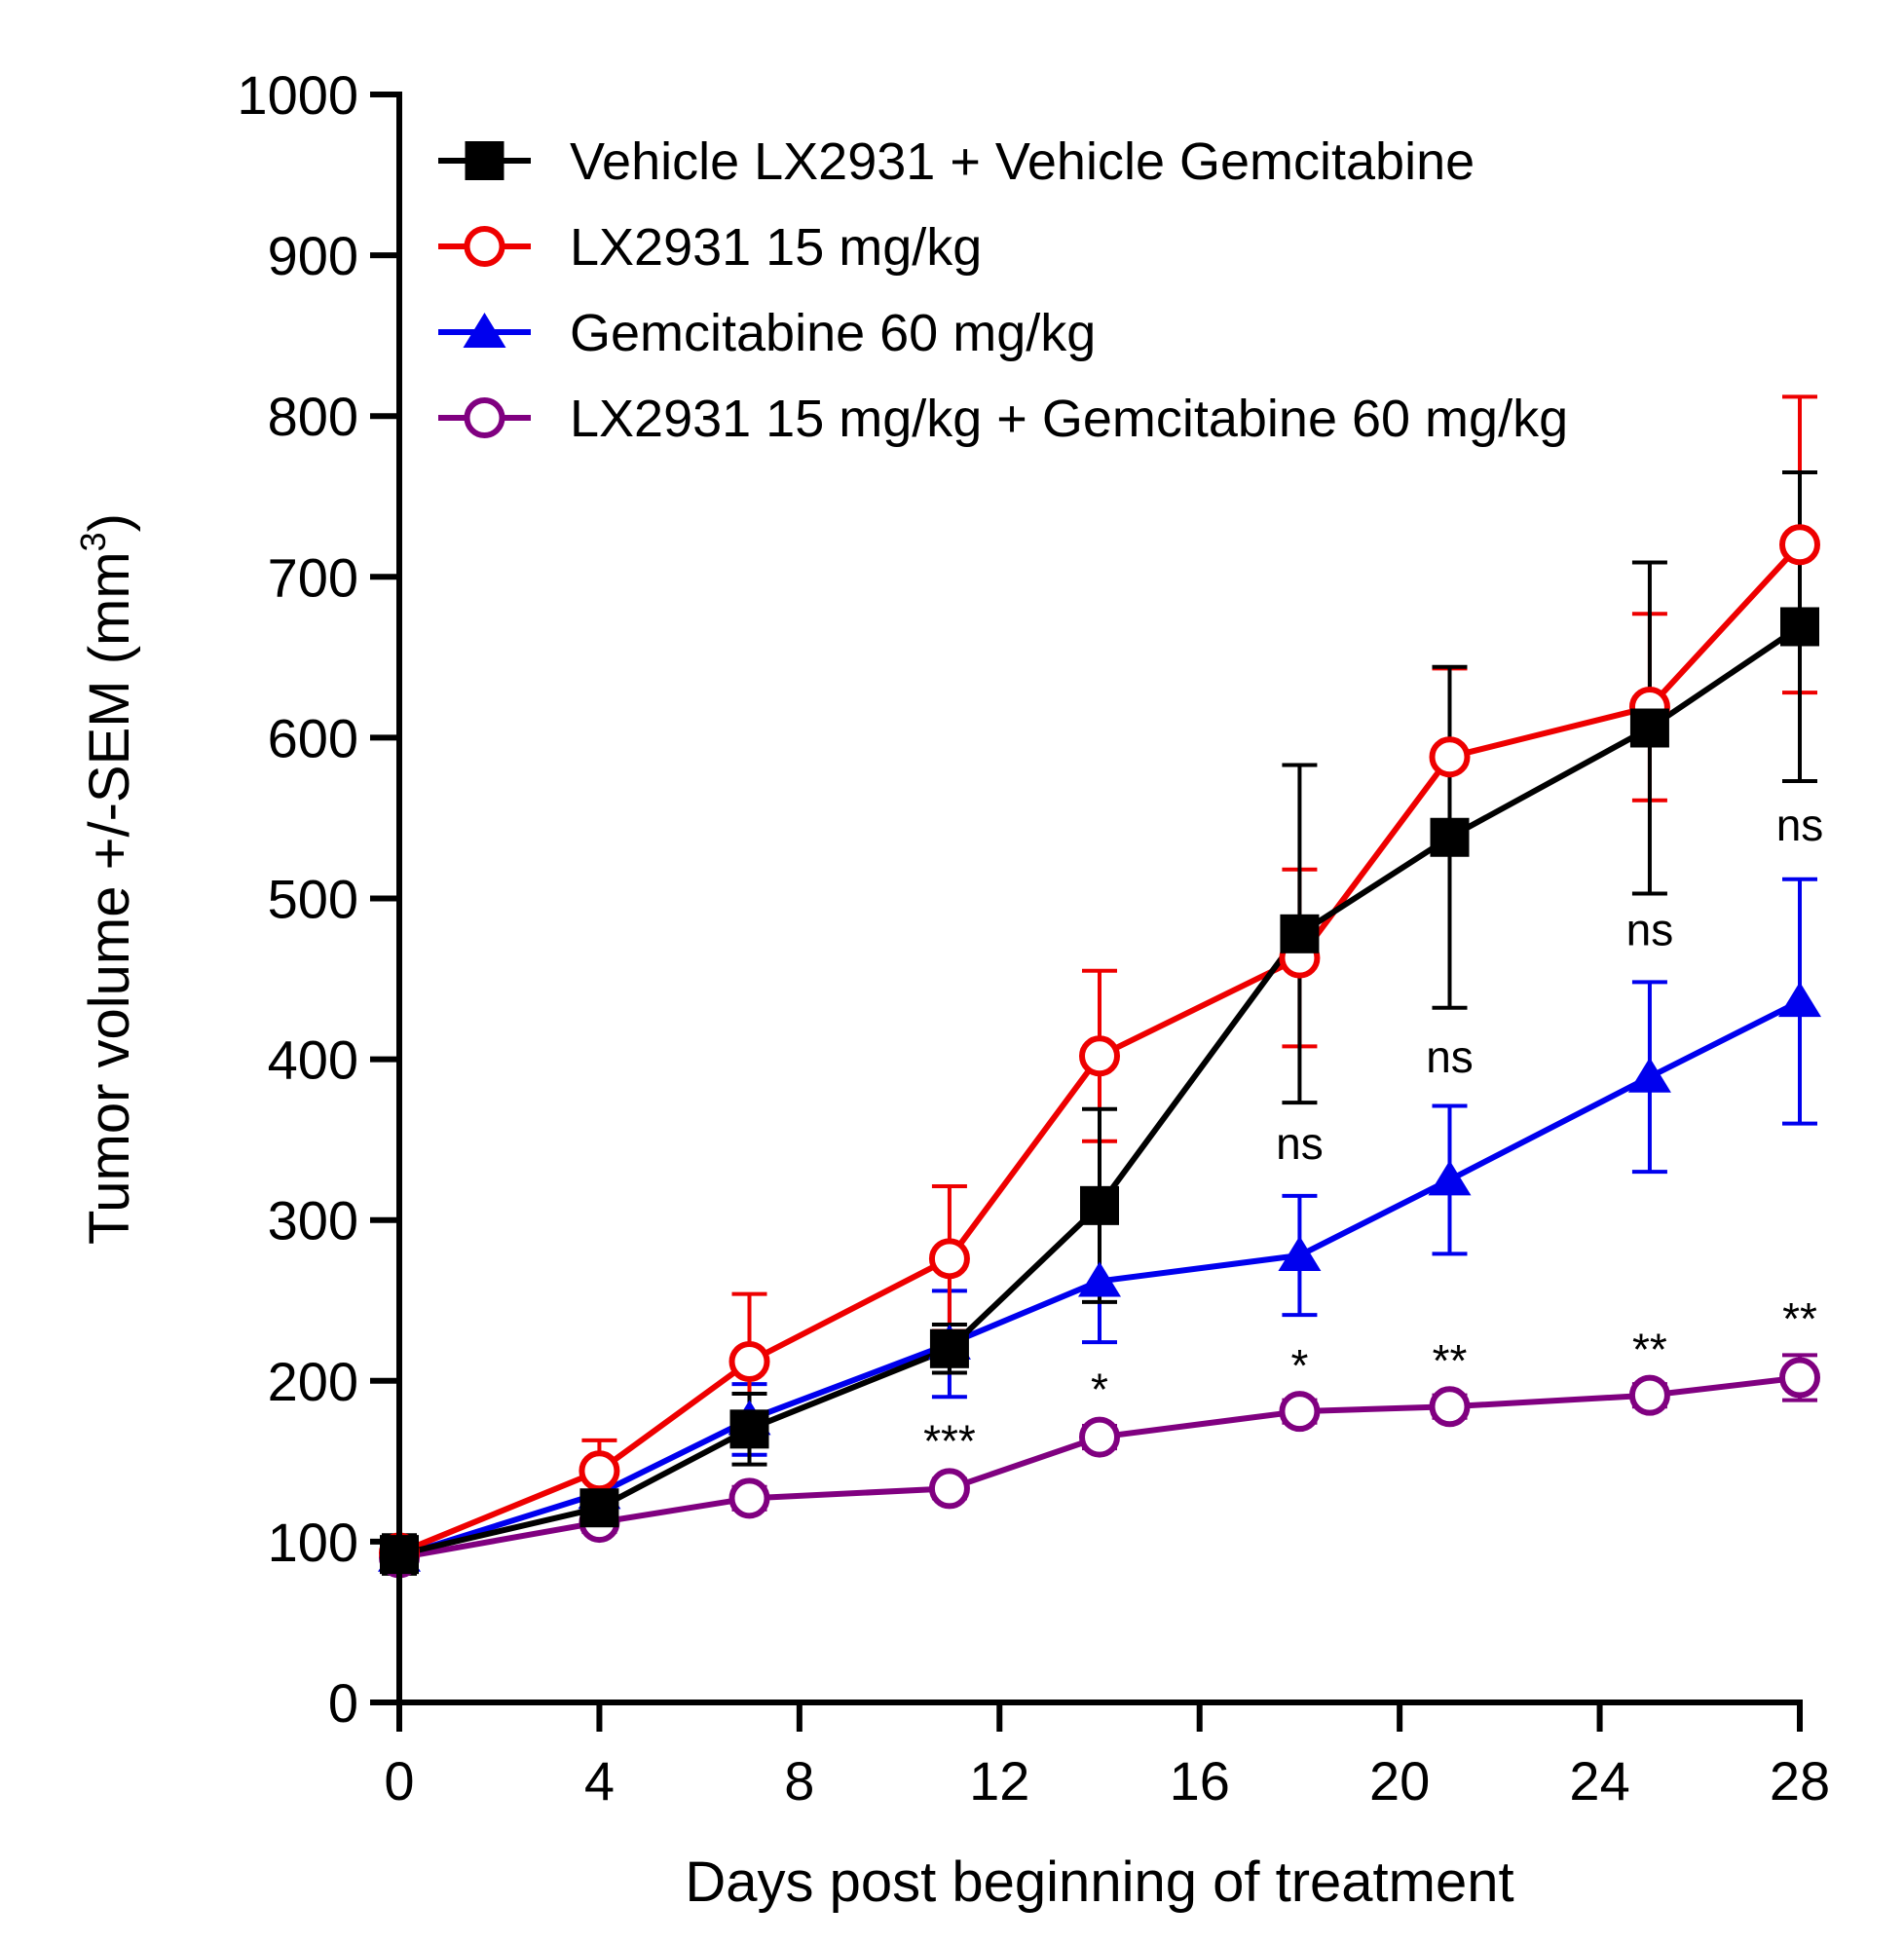 The image size is (1904, 1943). Describe the element at coordinates (949, 1441) in the screenshot. I see `significance-label: ***` at that location.